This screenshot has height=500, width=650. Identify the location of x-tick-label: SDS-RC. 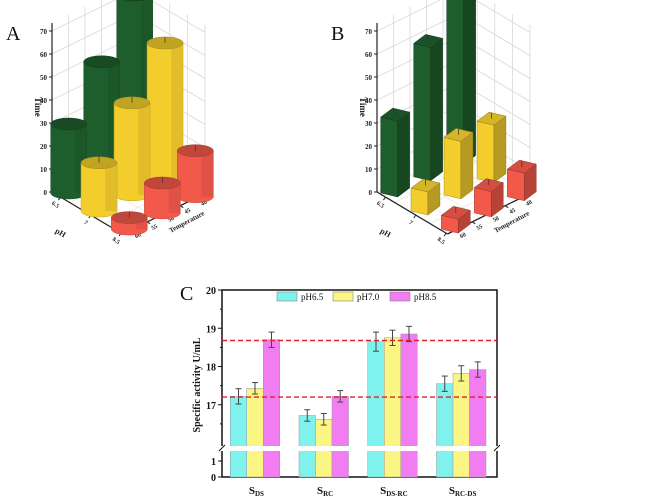
(394, 491).